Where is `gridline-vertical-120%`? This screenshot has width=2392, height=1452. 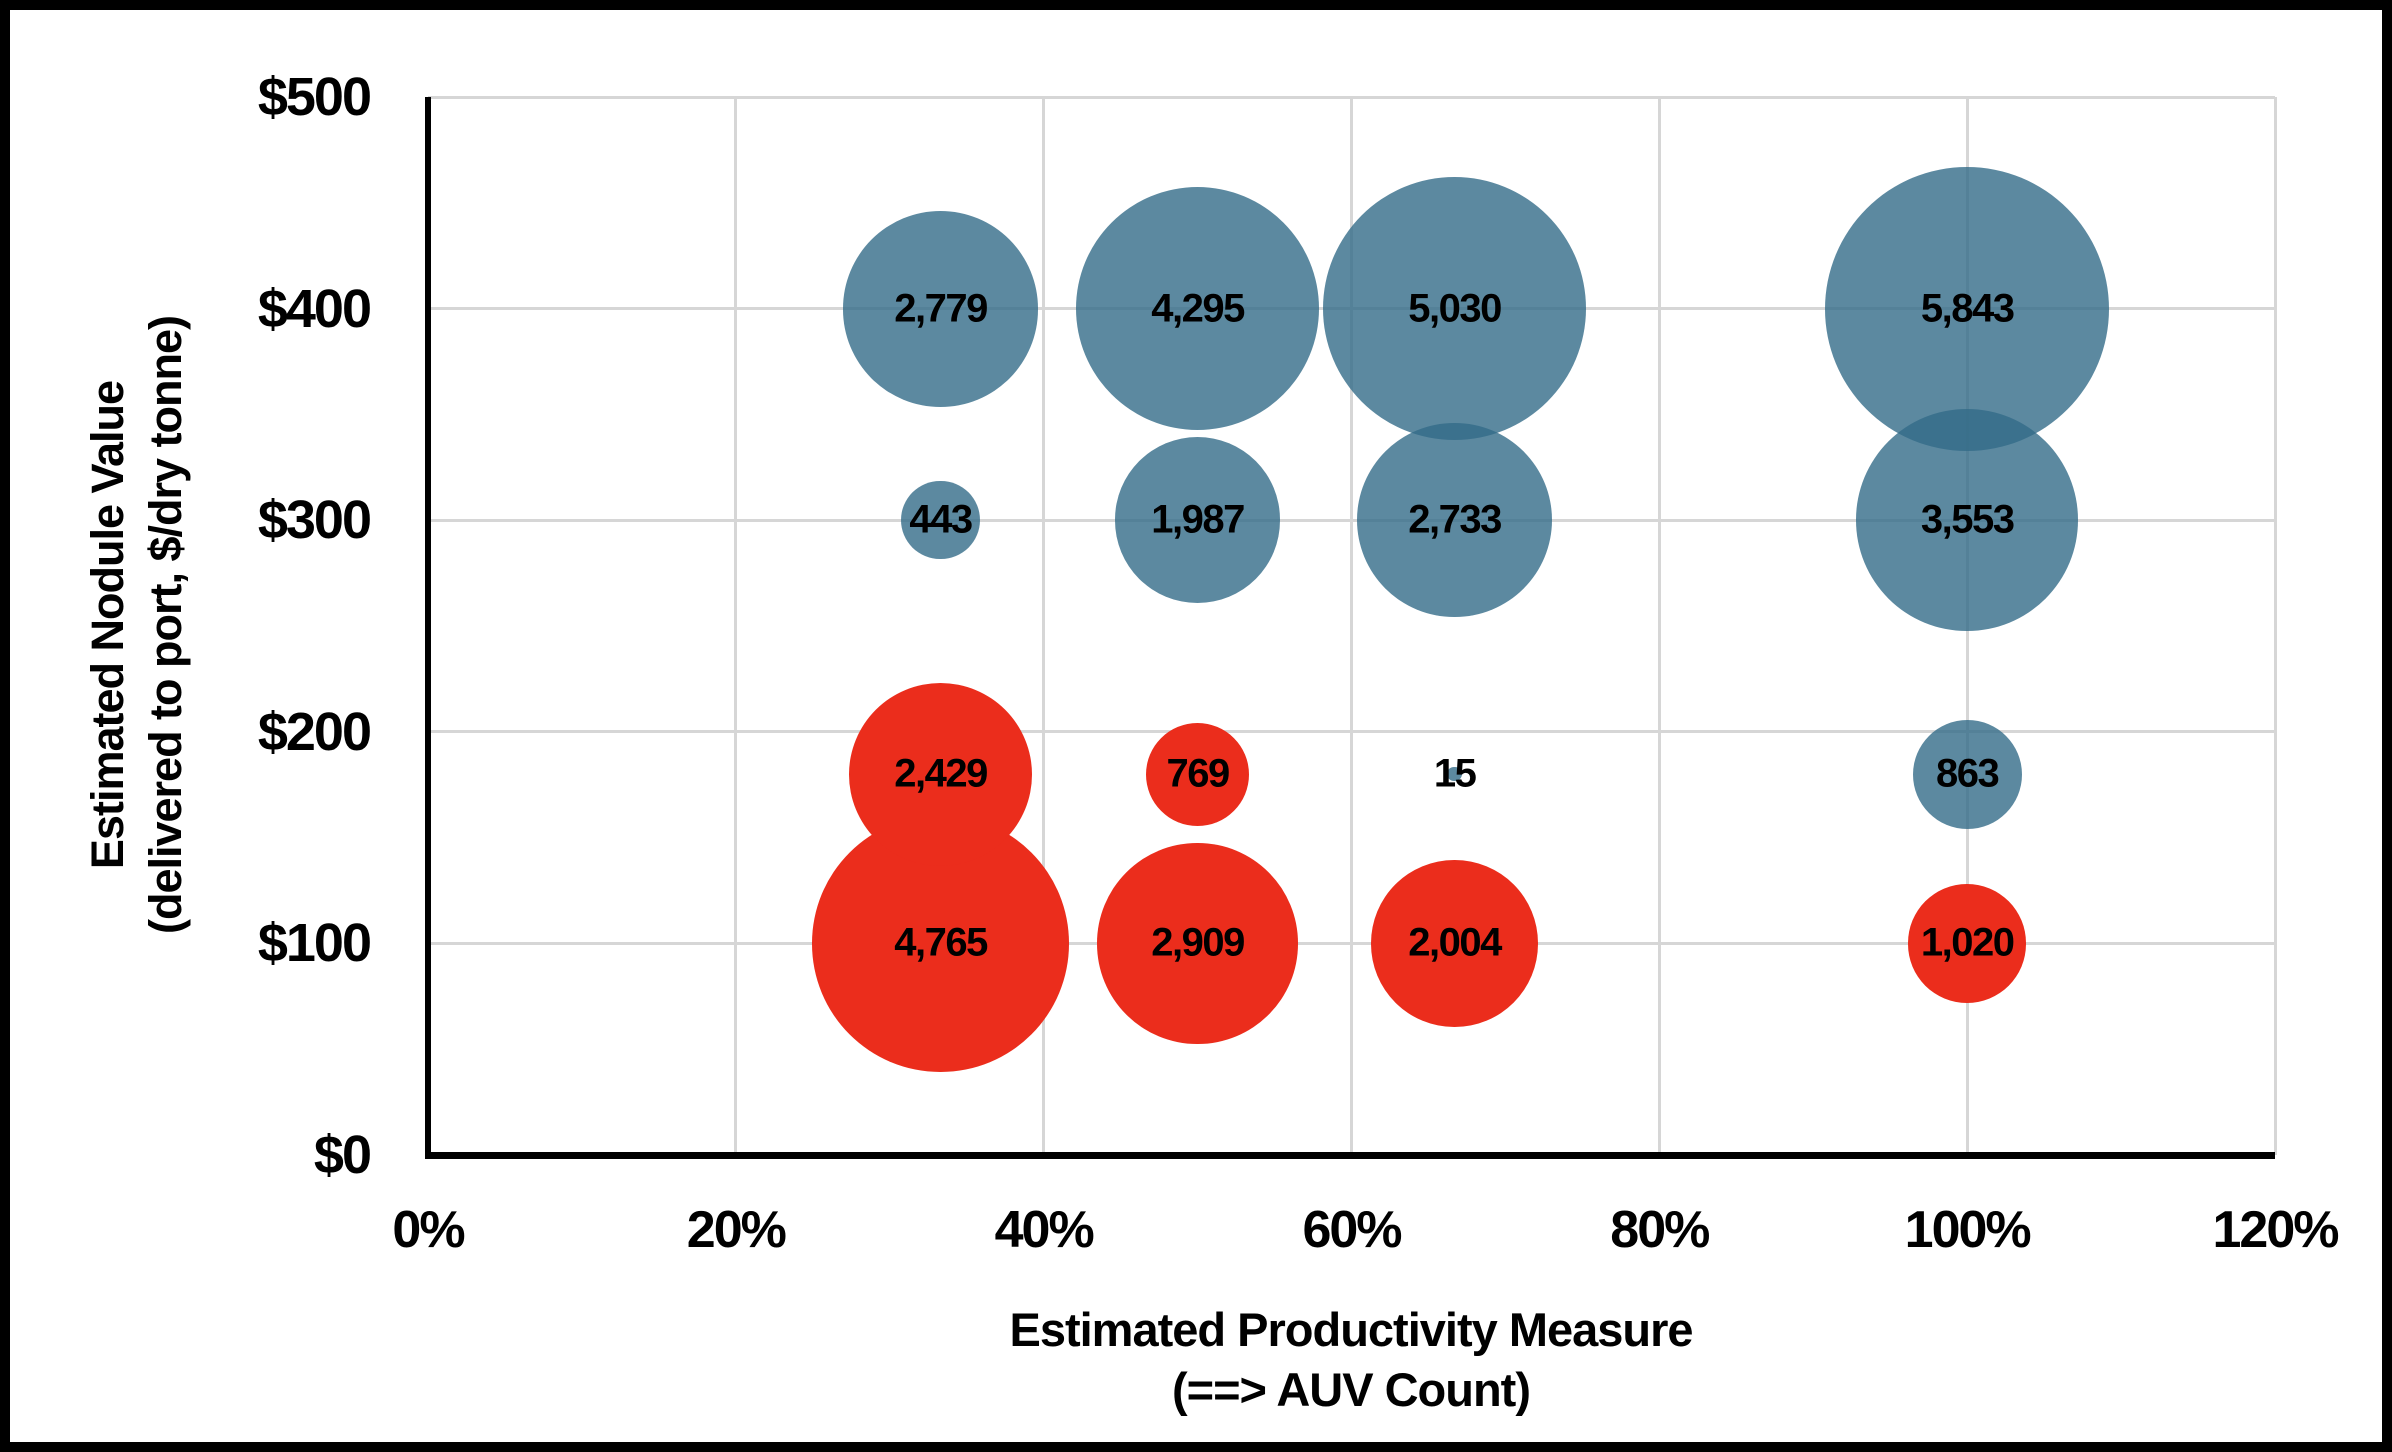
gridline-vertical-120% is located at coordinates (2275, 626).